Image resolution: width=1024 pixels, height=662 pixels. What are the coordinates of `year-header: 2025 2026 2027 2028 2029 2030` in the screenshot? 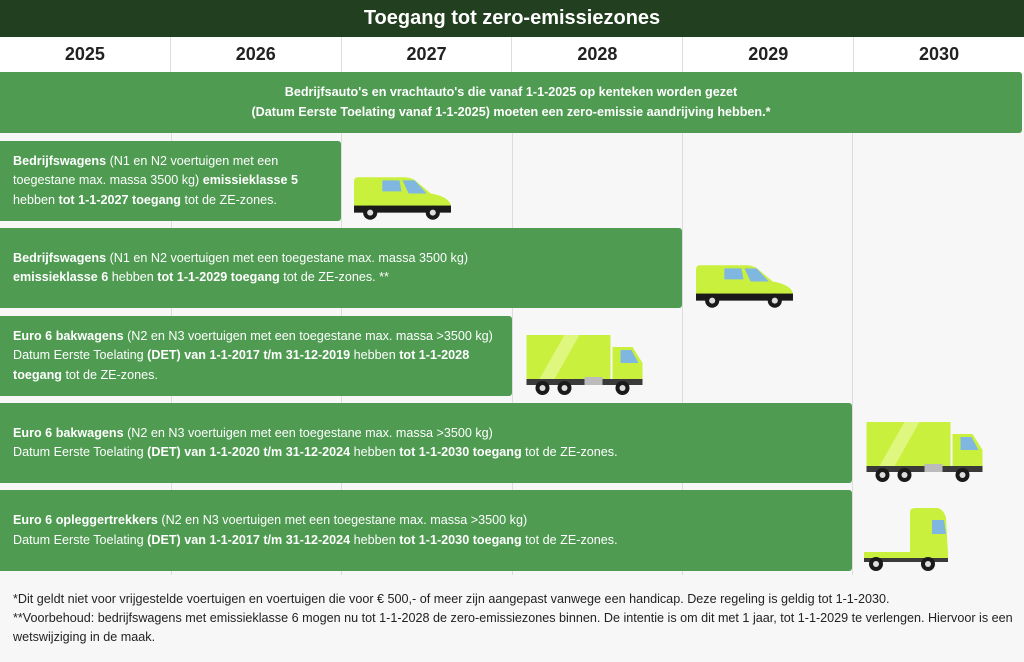 It's located at (512, 54).